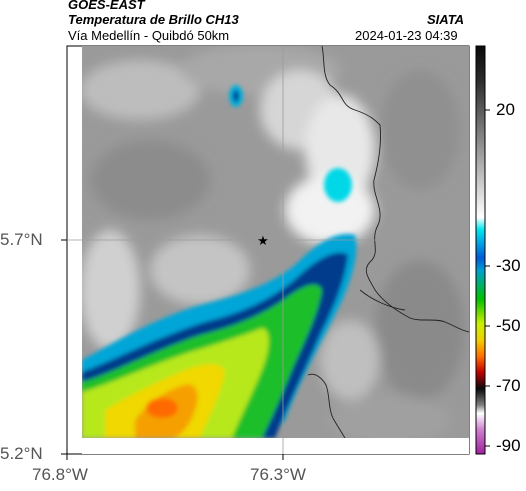 The width and height of the screenshot is (526, 491). What do you see at coordinates (406, 35) in the screenshot?
I see `timestamp: 2024-01-23 04:39` at bounding box center [406, 35].